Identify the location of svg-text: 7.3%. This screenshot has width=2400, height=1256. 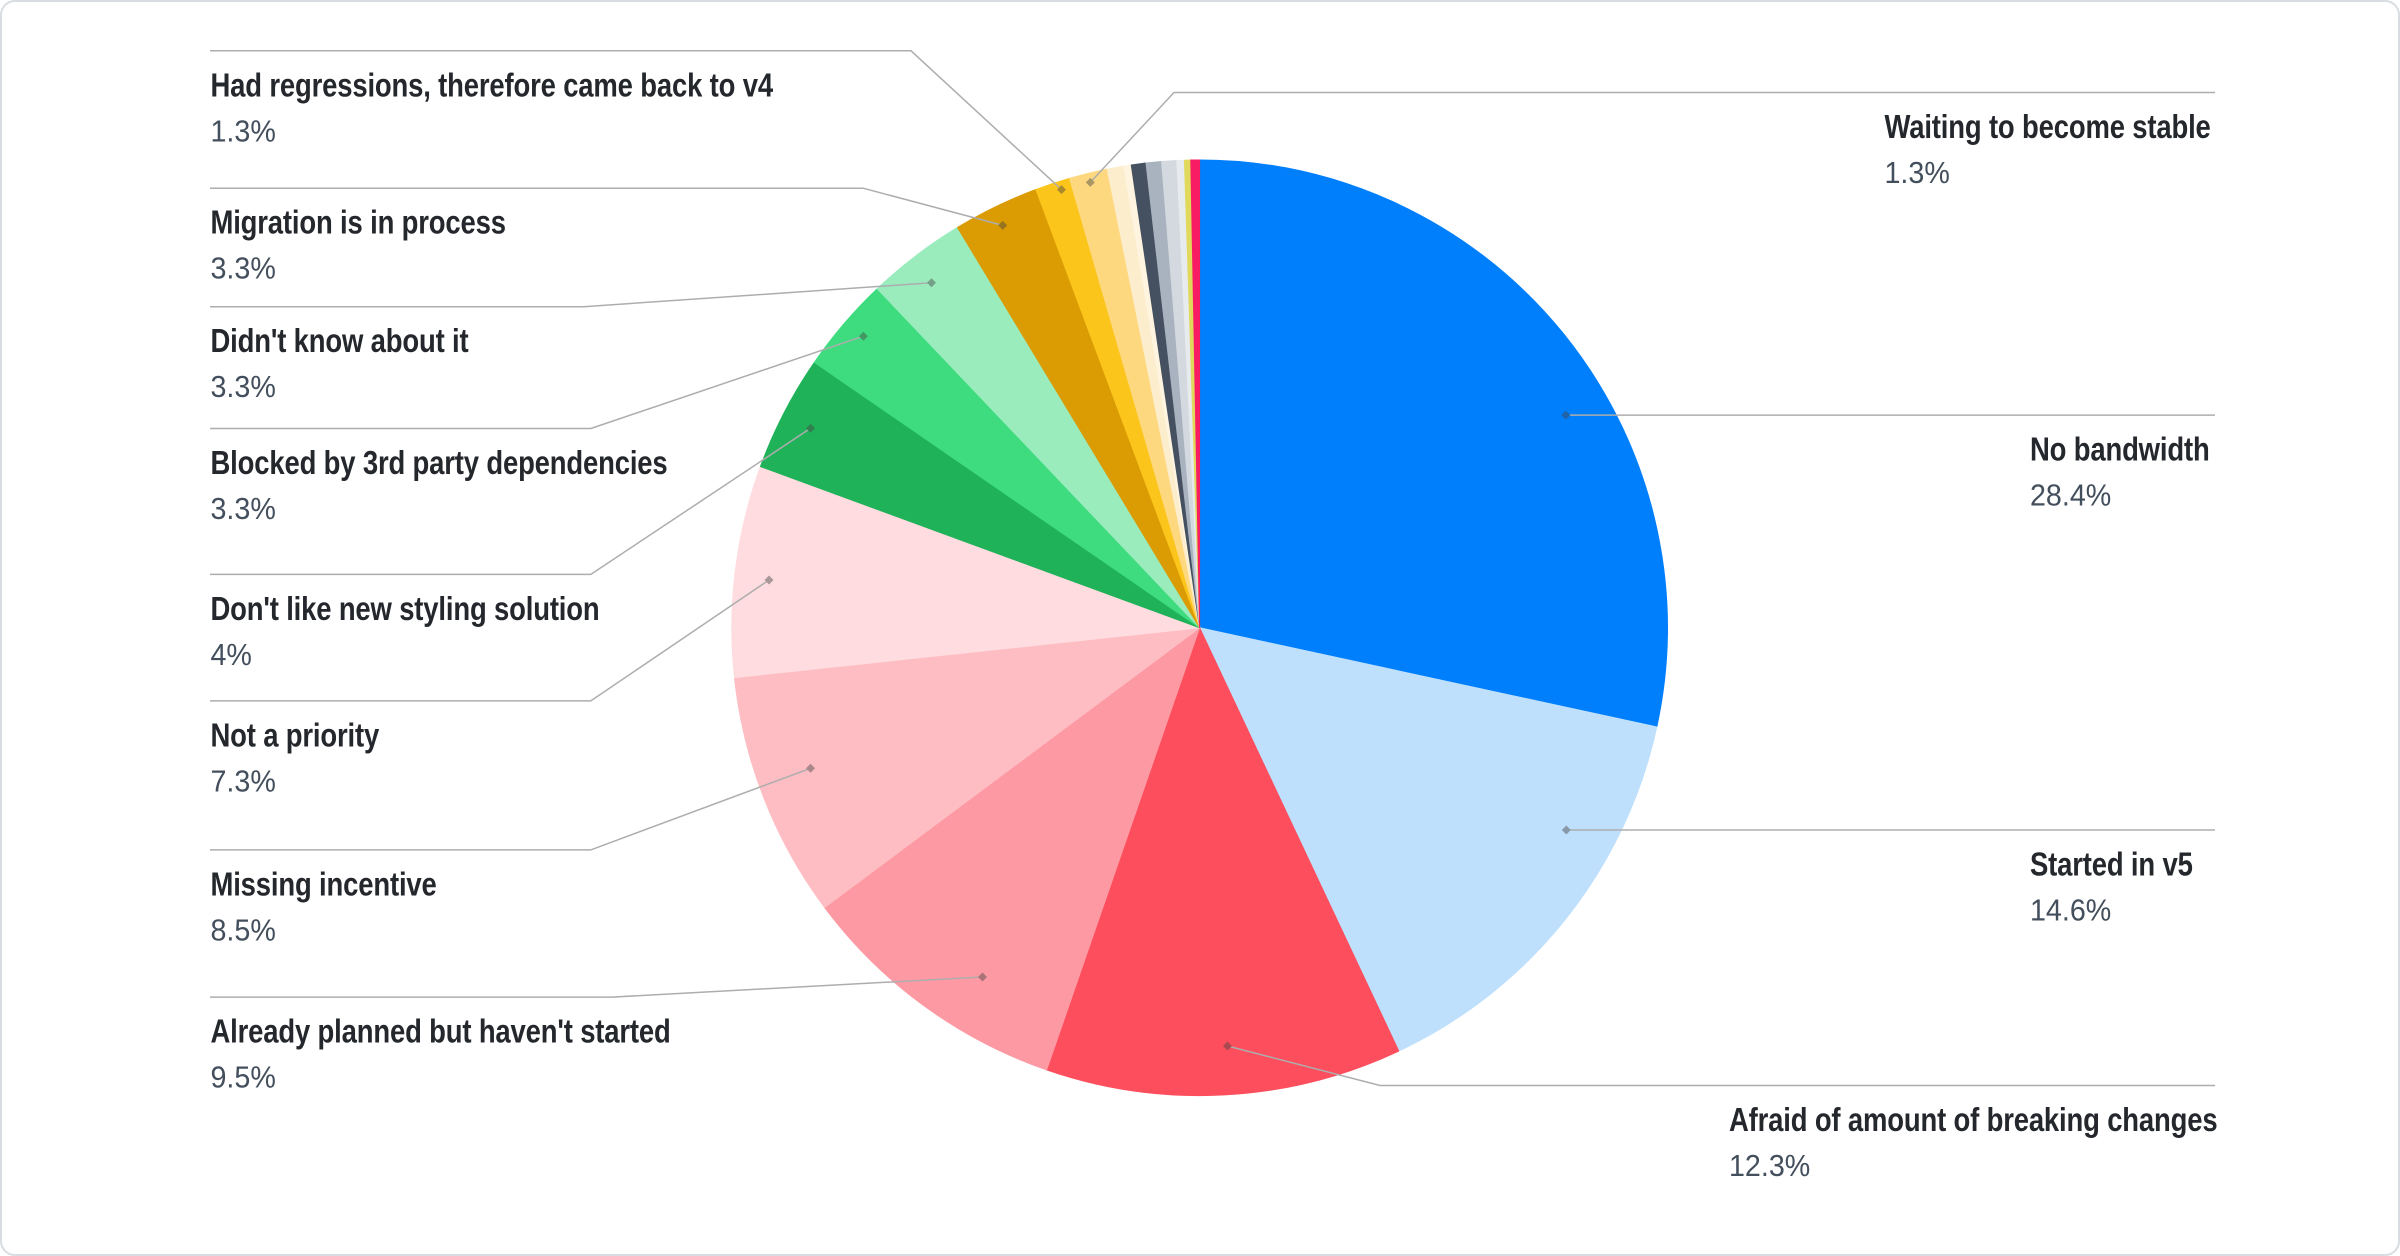
(243, 782).